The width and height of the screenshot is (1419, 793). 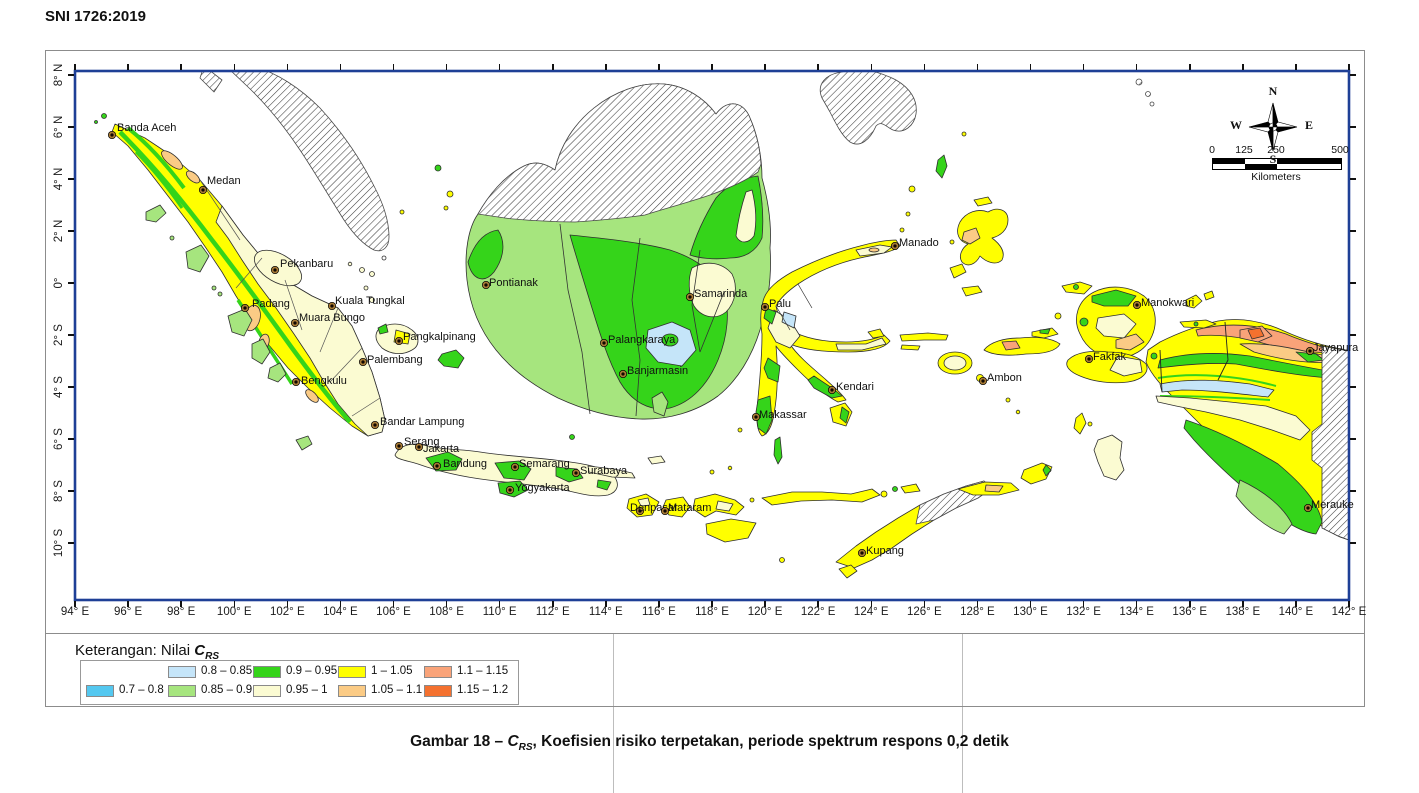 What do you see at coordinates (59, 283) in the screenshot?
I see `lat-tick-label: 0°` at bounding box center [59, 283].